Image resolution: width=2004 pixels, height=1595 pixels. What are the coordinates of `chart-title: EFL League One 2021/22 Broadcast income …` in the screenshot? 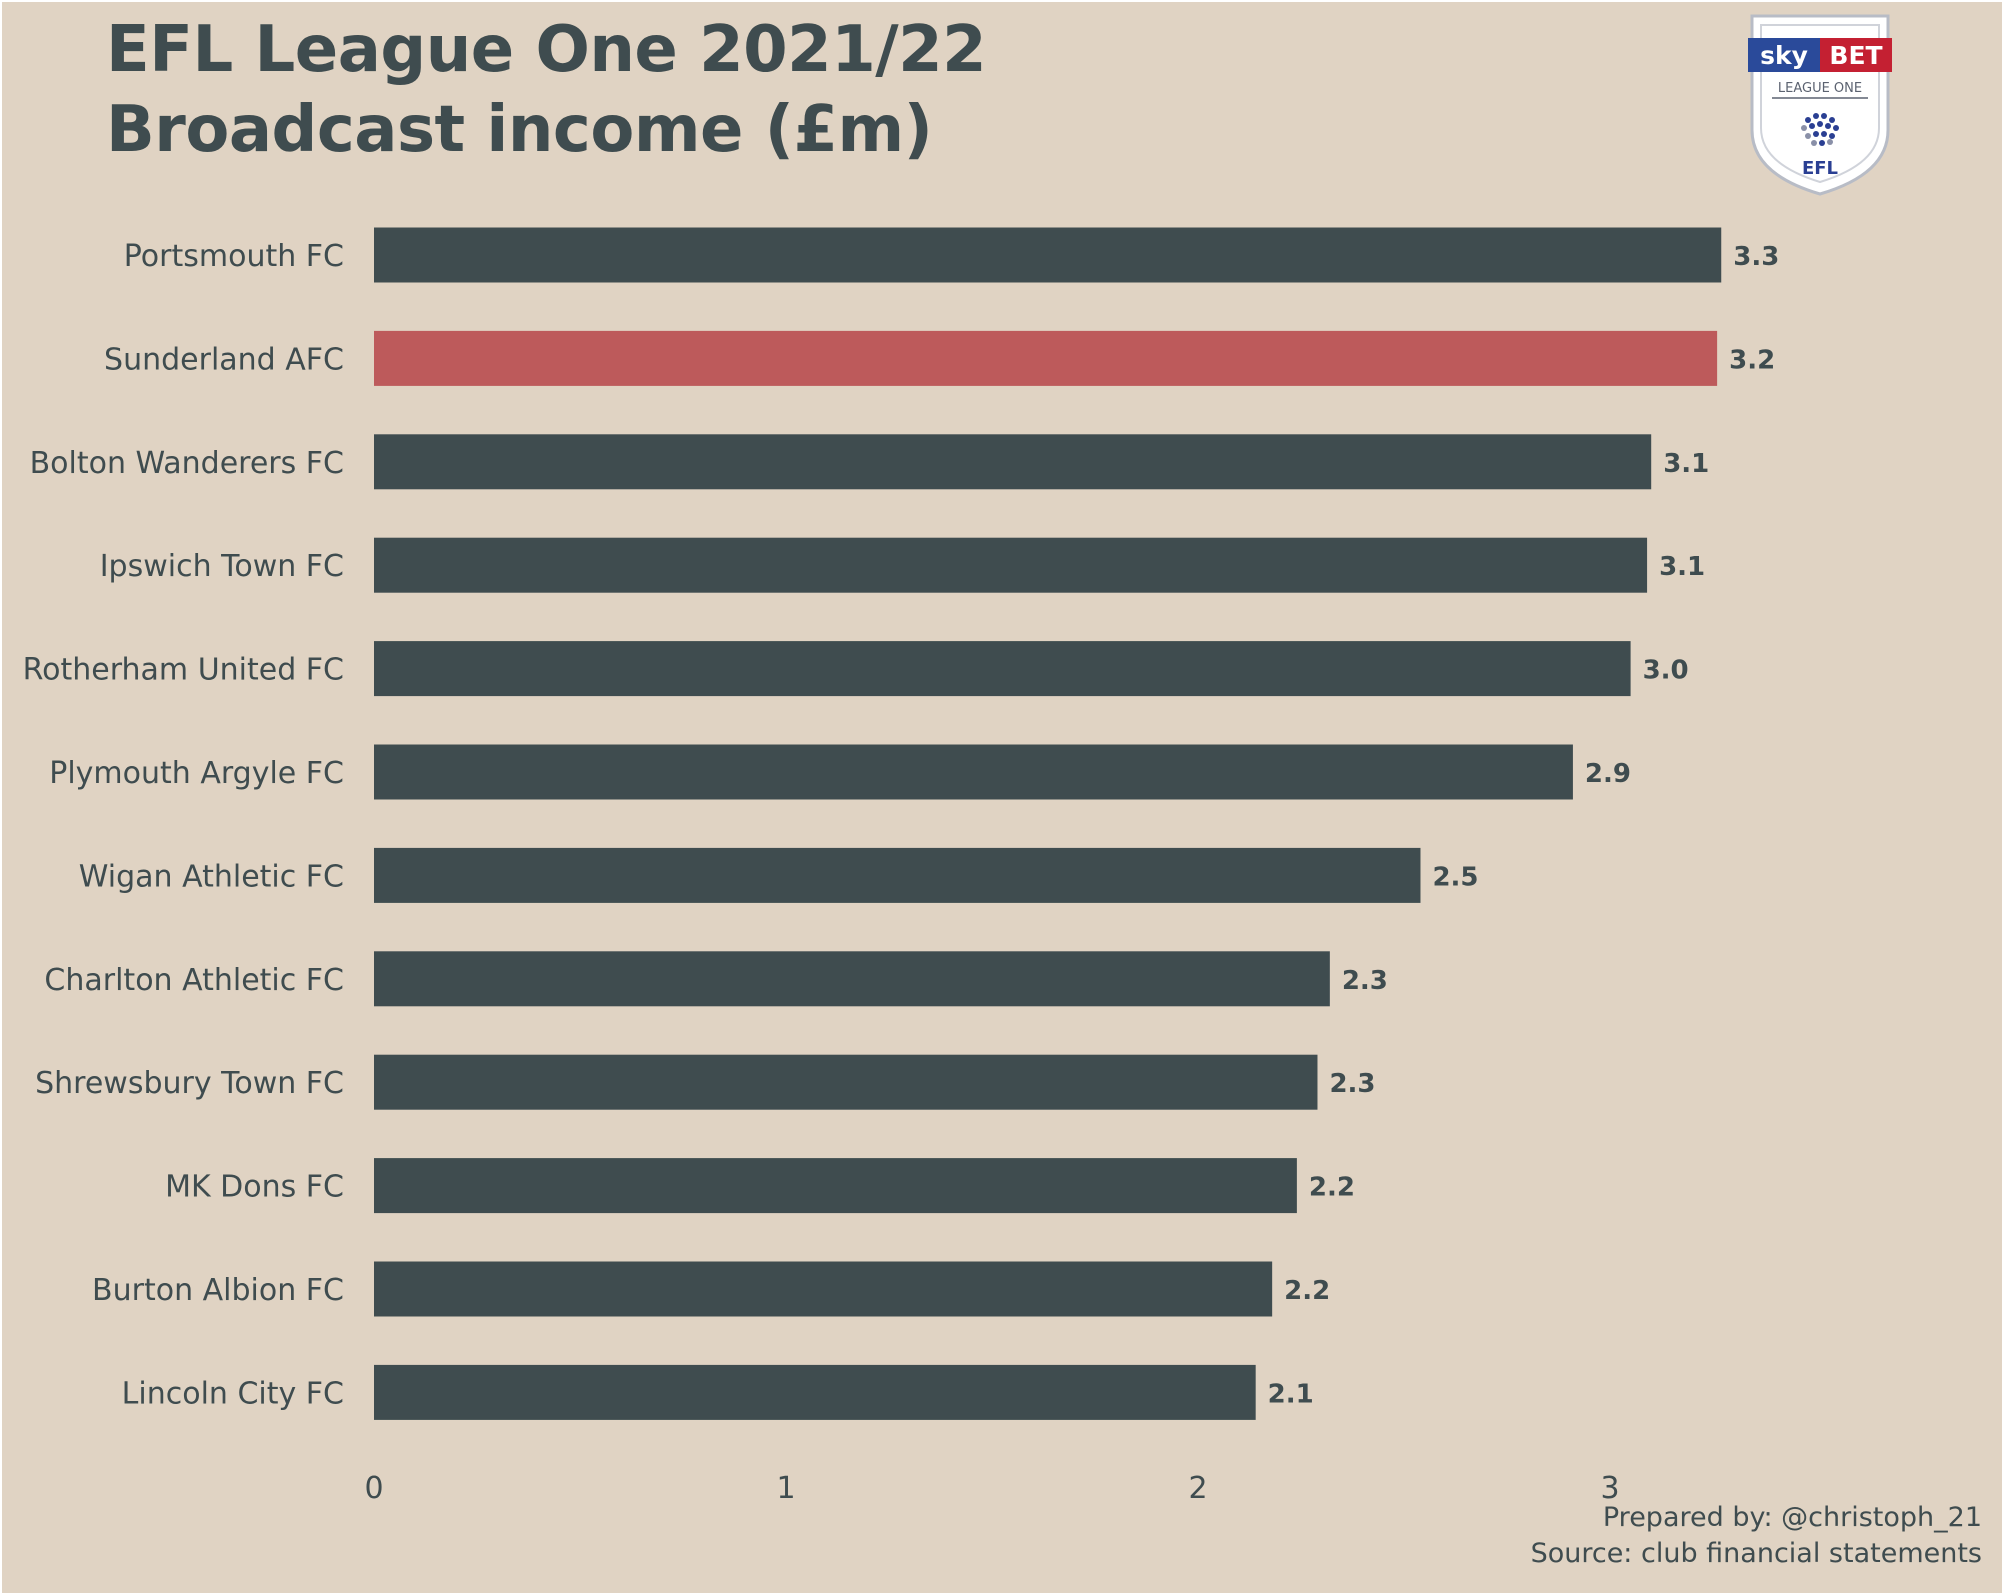 It's located at (546, 90).